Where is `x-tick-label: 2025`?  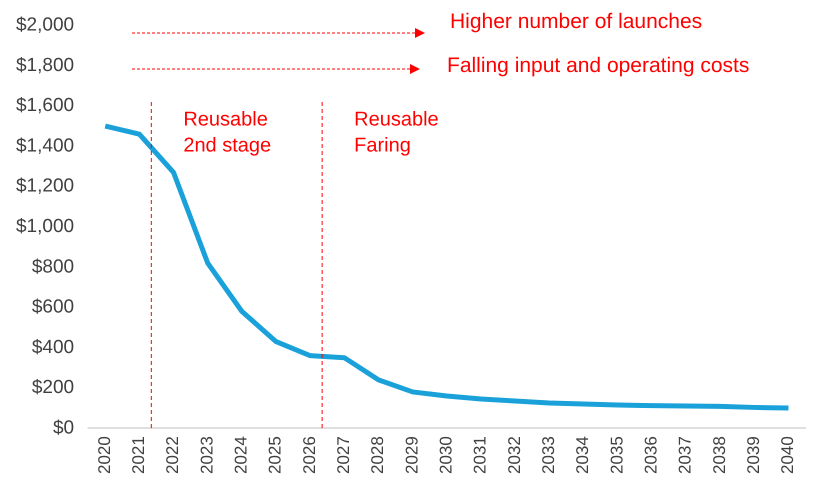
x-tick-label: 2025 is located at coordinates (275, 455).